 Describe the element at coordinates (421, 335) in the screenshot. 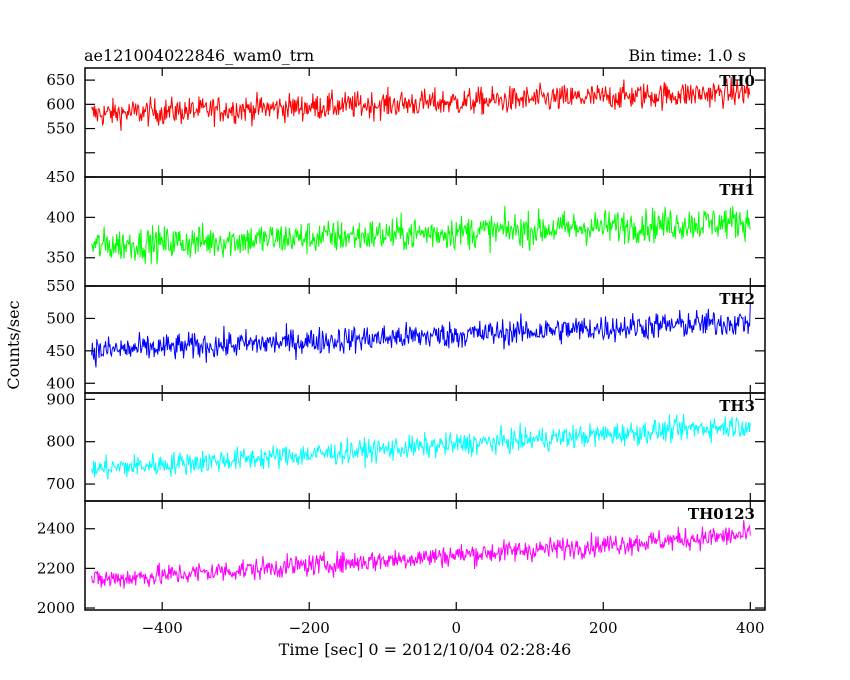

I see `series-th2` at that location.